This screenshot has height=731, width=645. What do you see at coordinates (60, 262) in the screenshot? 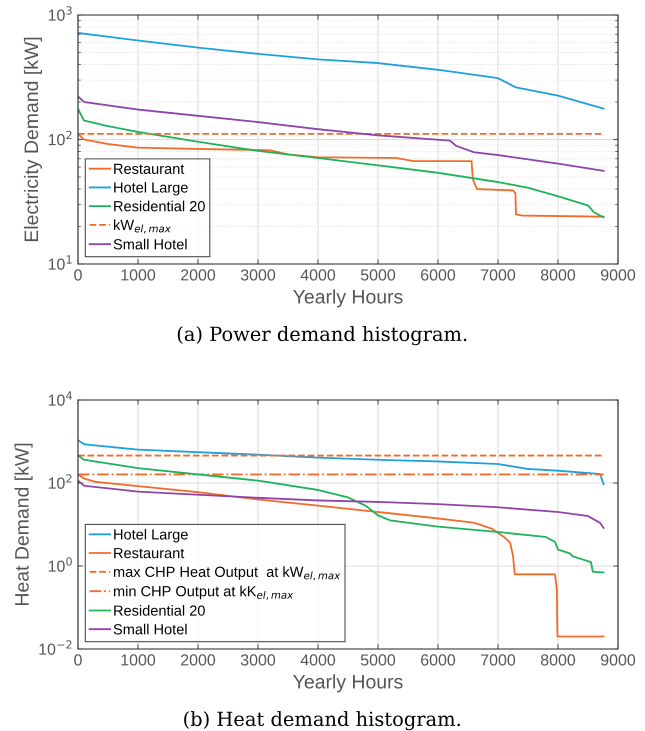
I see `y-tick-label: 10$^{1}$` at bounding box center [60, 262].